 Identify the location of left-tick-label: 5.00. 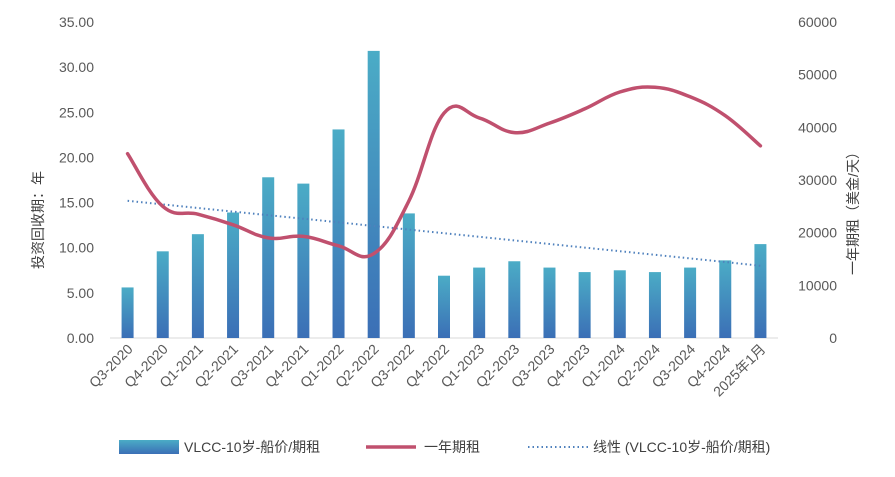
(80, 293).